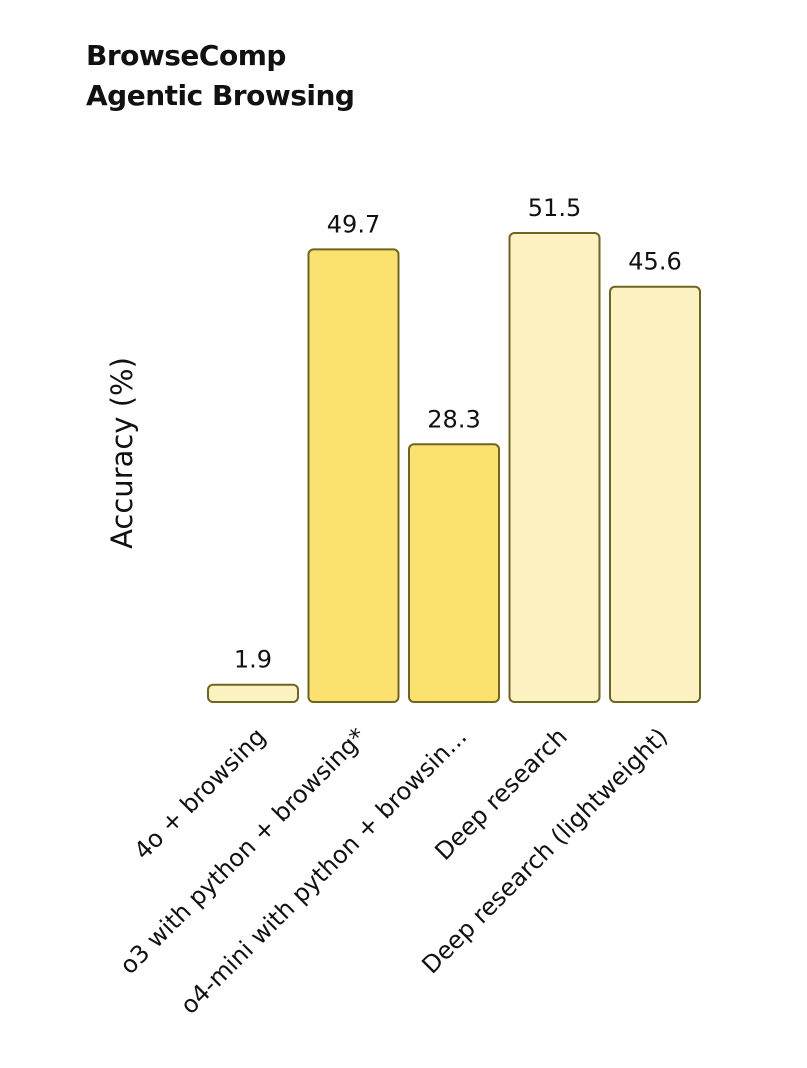  Describe the element at coordinates (453, 419) in the screenshot. I see `bar-value-label-3: 28.3` at that location.